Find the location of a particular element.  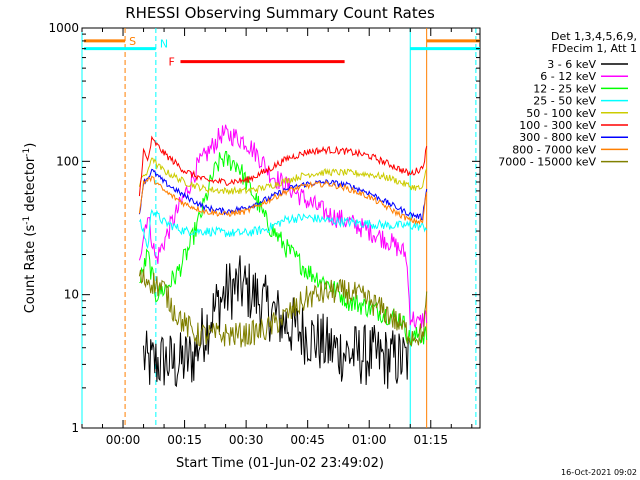

y-tick-label: 1 is located at coordinates (75, 428).